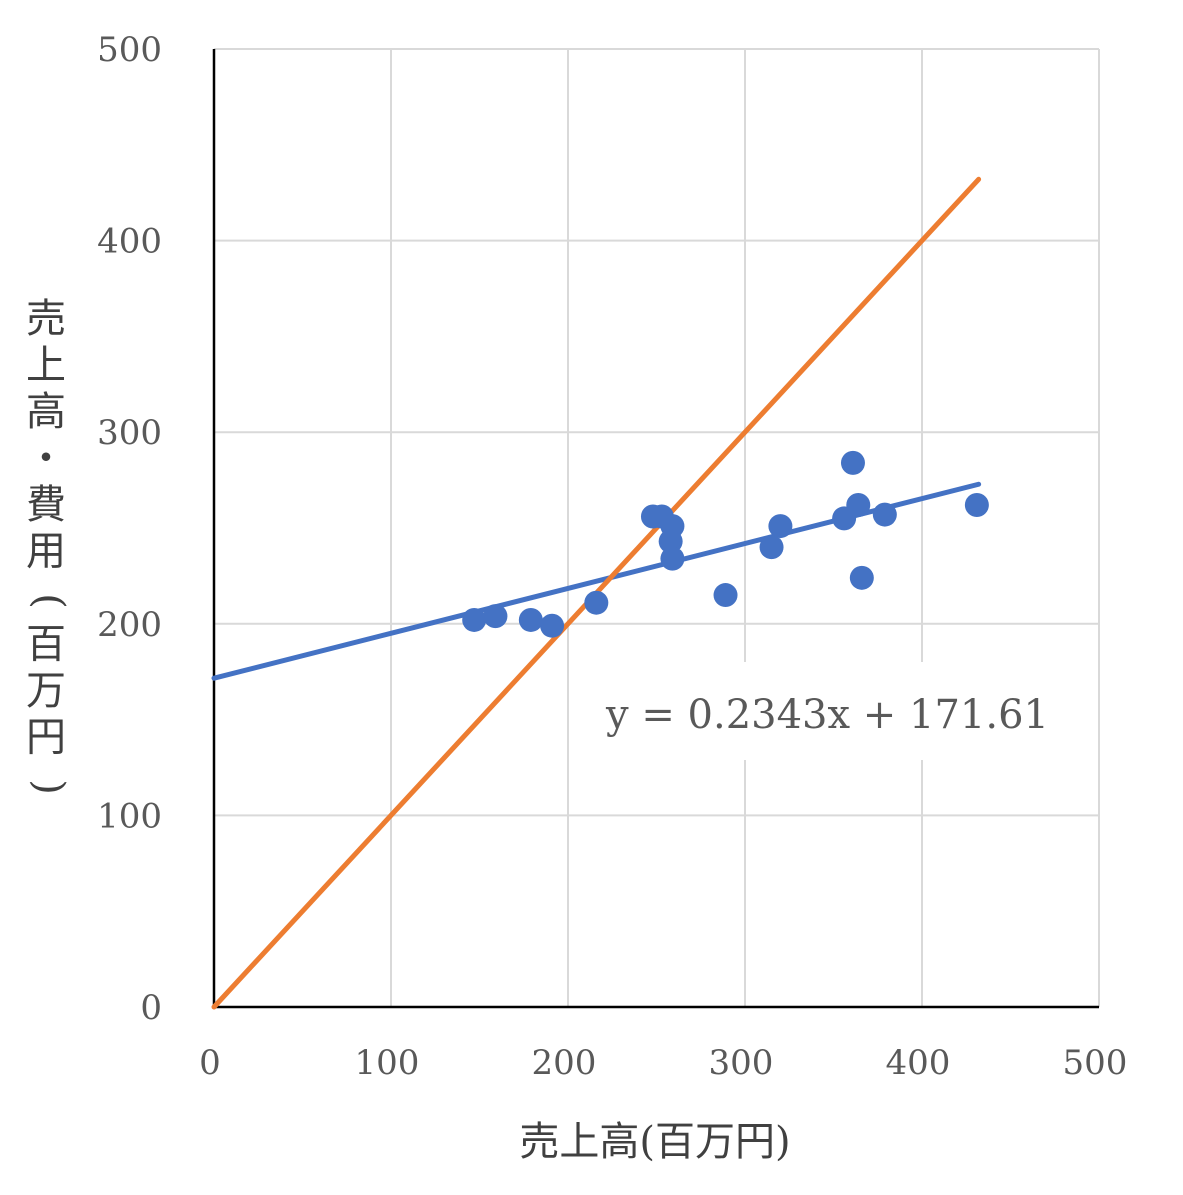 Image resolution: width=1183 pixels, height=1195 pixels. Describe the element at coordinates (129, 242) in the screenshot. I see `y-tick-label: 400` at that location.